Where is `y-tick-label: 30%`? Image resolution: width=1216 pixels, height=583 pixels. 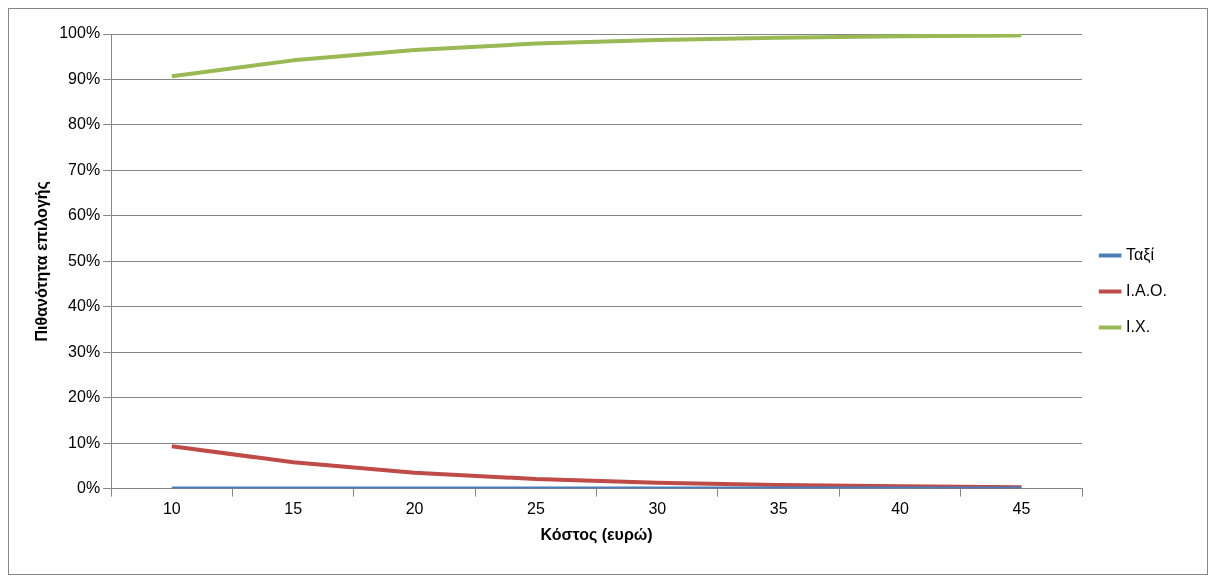
y-tick-label: 30% is located at coordinates (84, 351).